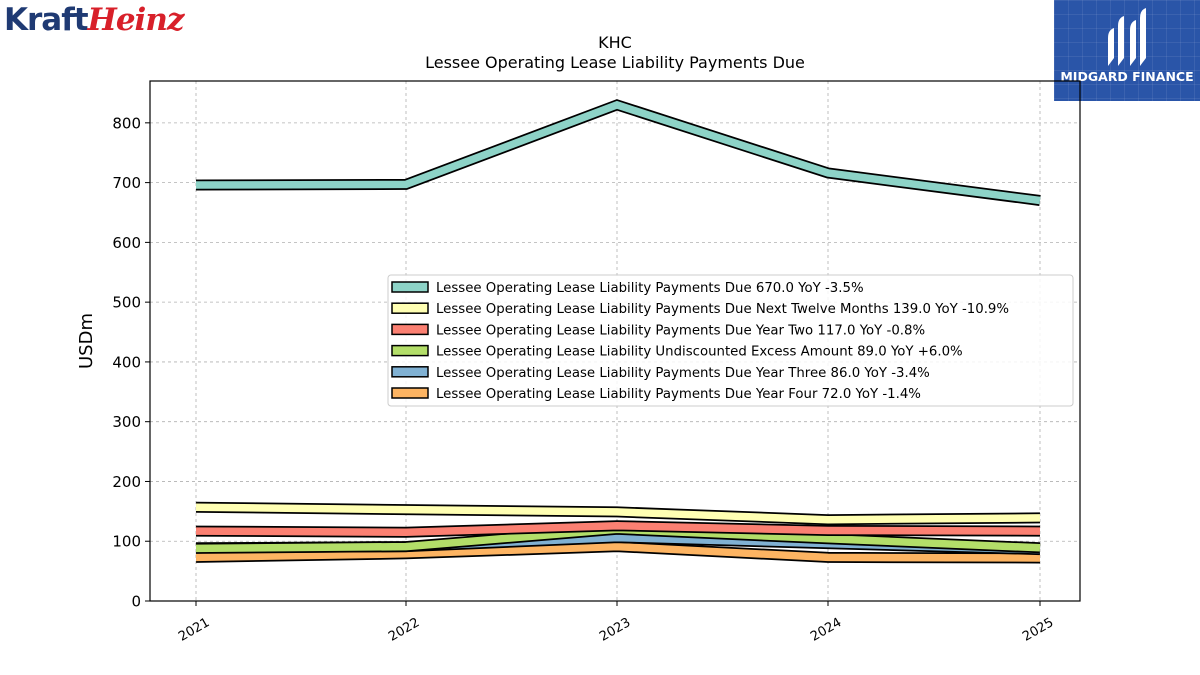 This screenshot has height=675, width=1200. I want to click on y-tick-label: 800, so click(126, 123).